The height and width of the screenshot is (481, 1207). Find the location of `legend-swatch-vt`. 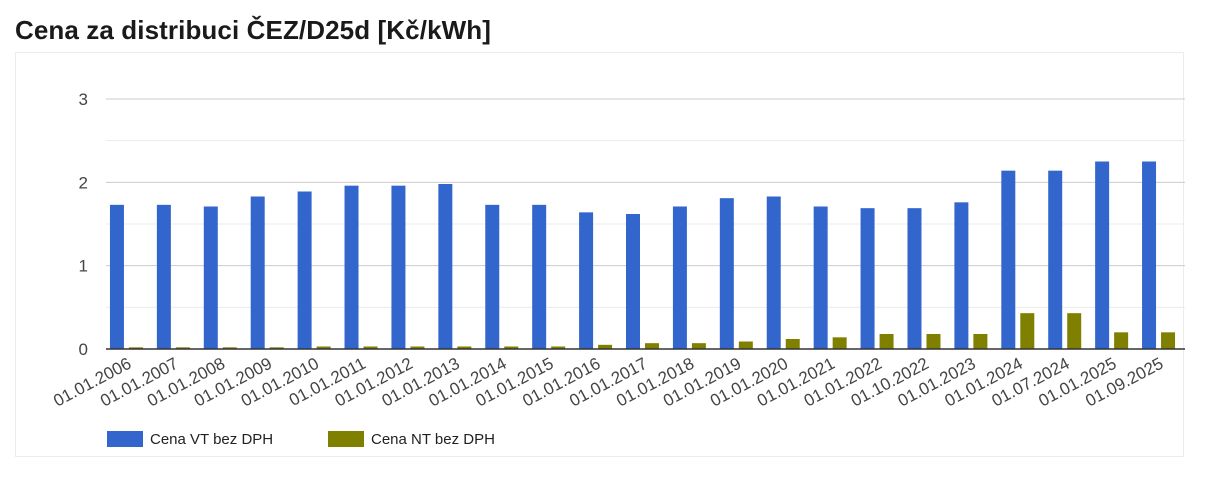

legend-swatch-vt is located at coordinates (125, 439).